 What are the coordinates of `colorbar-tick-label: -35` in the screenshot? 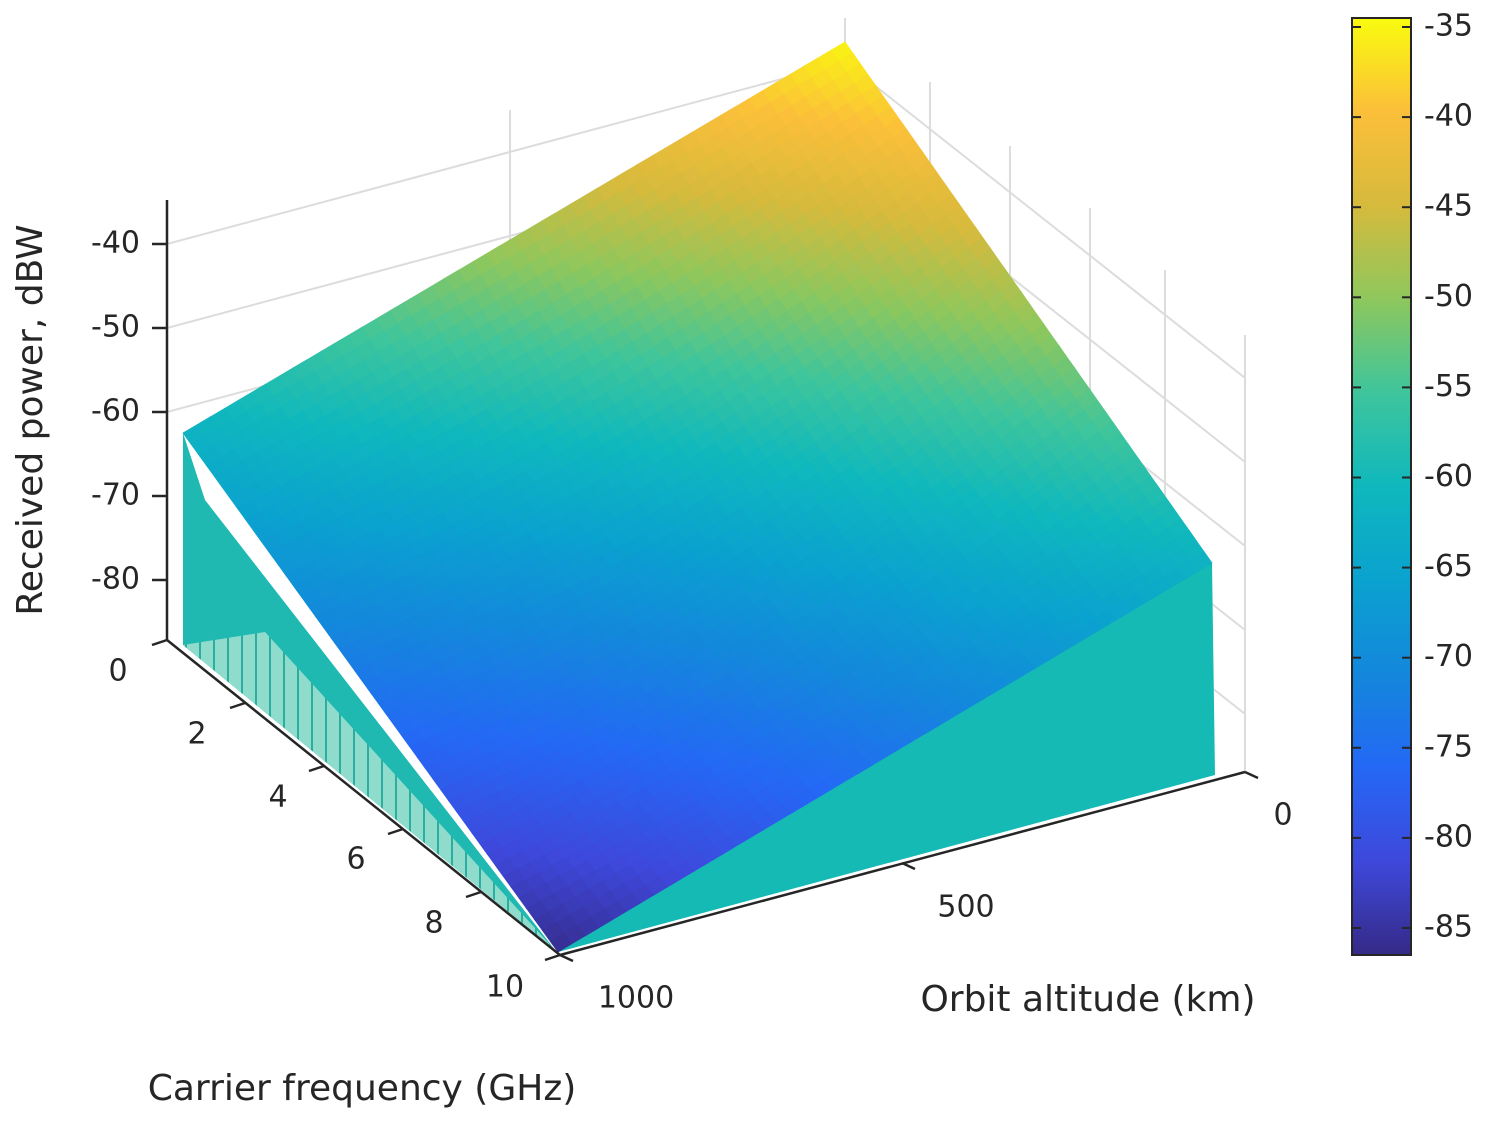 It's located at (1448, 26).